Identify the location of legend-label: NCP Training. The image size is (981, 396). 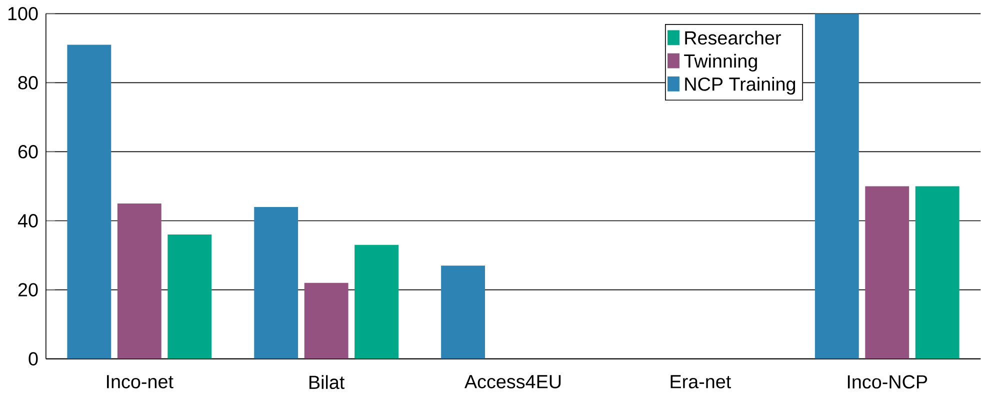
(740, 85).